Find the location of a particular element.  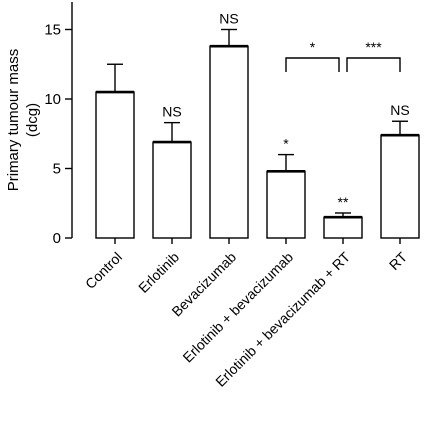

y-tick-label: 5 is located at coordinates (57, 169).